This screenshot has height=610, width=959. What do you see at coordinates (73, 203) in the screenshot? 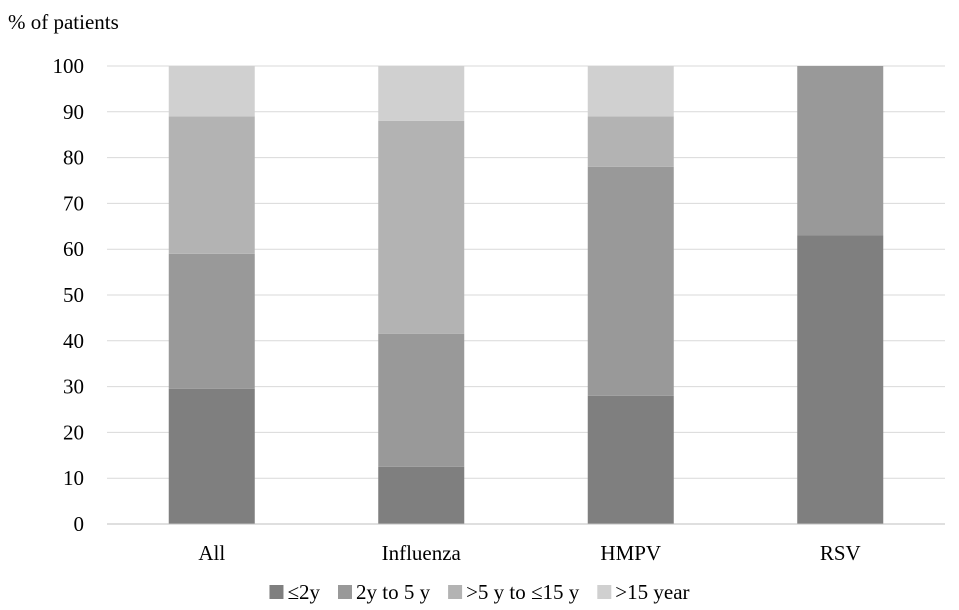
I see `y-tick-label: 70` at bounding box center [73, 203].